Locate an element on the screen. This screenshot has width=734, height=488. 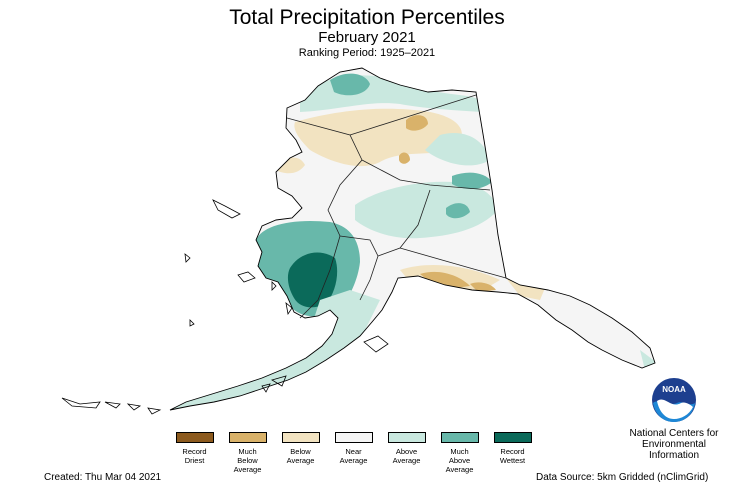
created-date: Created: Thu Mar 04 2021 is located at coordinates (103, 477).